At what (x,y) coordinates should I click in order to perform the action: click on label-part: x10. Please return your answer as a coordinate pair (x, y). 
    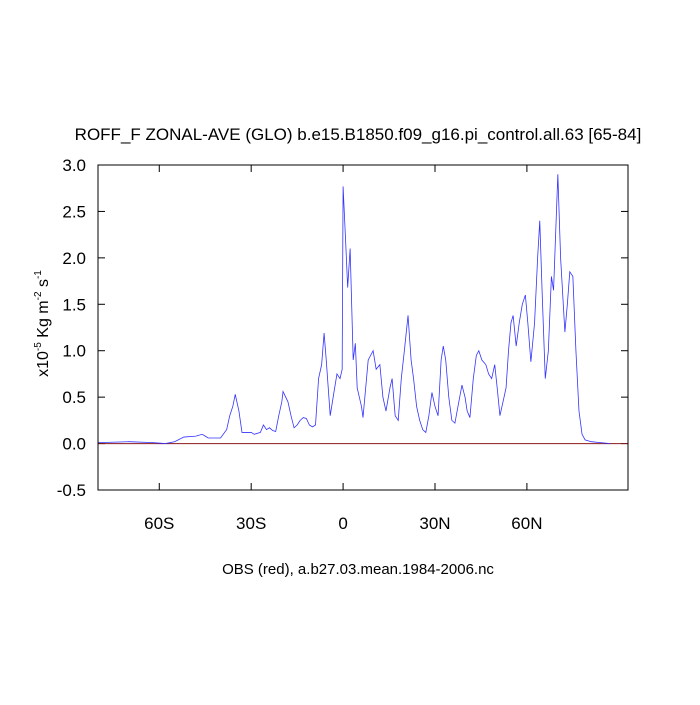
    Looking at the image, I should click on (43, 364).